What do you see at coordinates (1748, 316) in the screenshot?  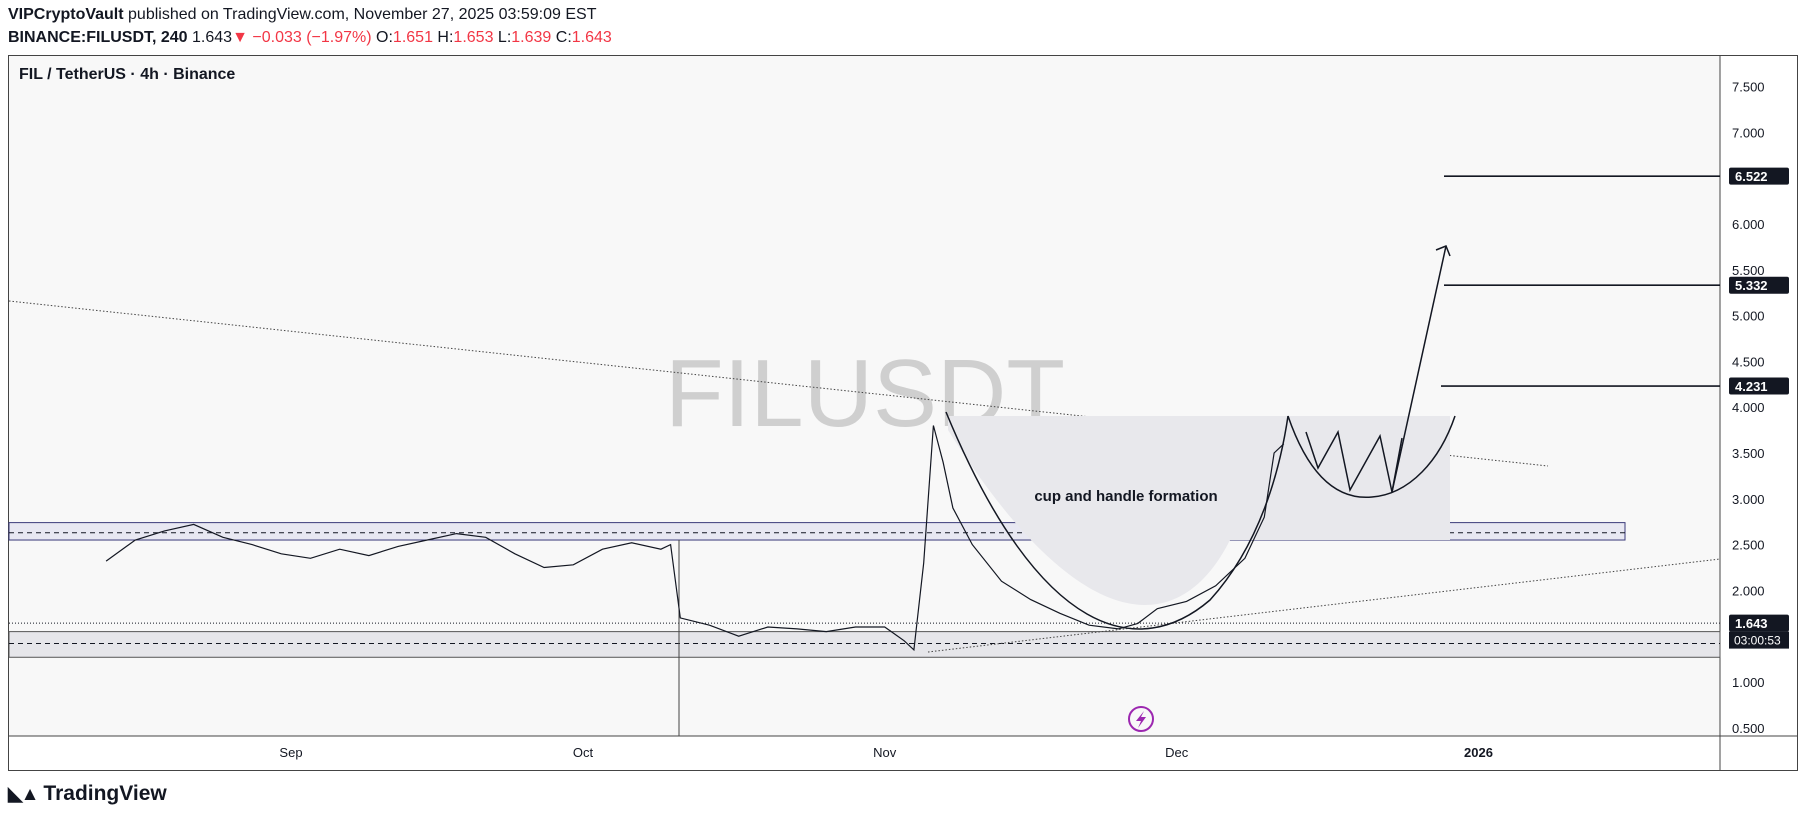 I see `y-tick-label: 5.000` at bounding box center [1748, 316].